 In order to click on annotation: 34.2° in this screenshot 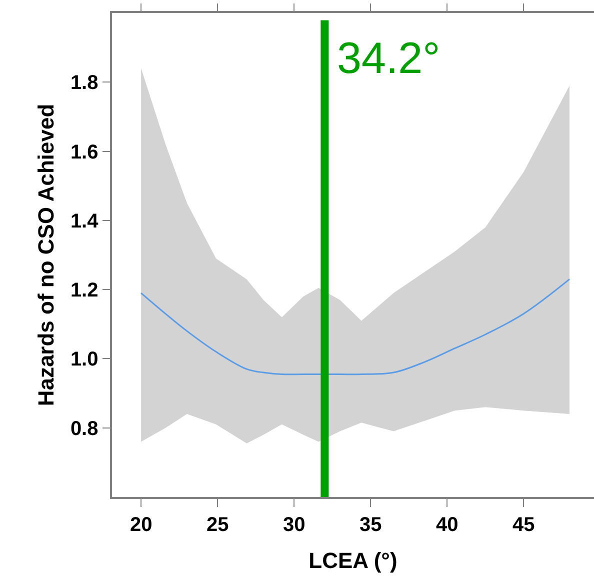, I will do `click(388, 58)`.